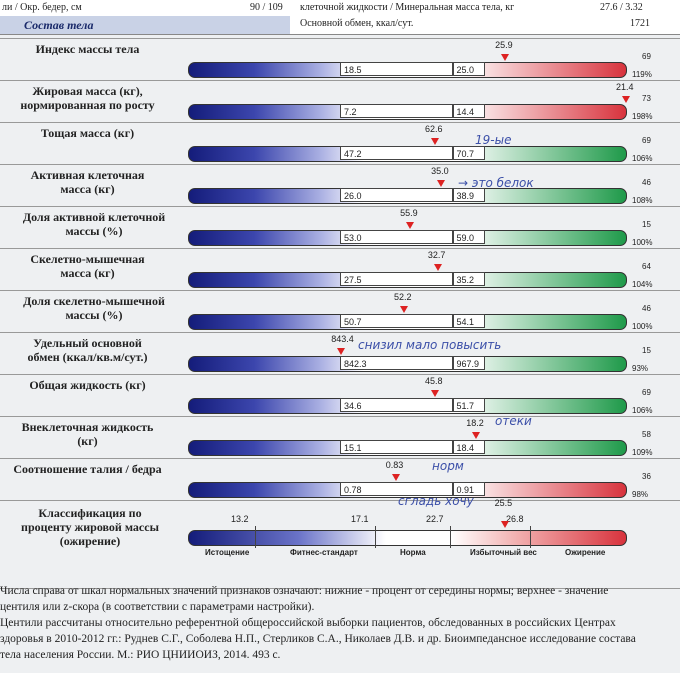 This screenshot has height=673, width=680. I want to click on norm-high: 54.1, so click(468, 321).